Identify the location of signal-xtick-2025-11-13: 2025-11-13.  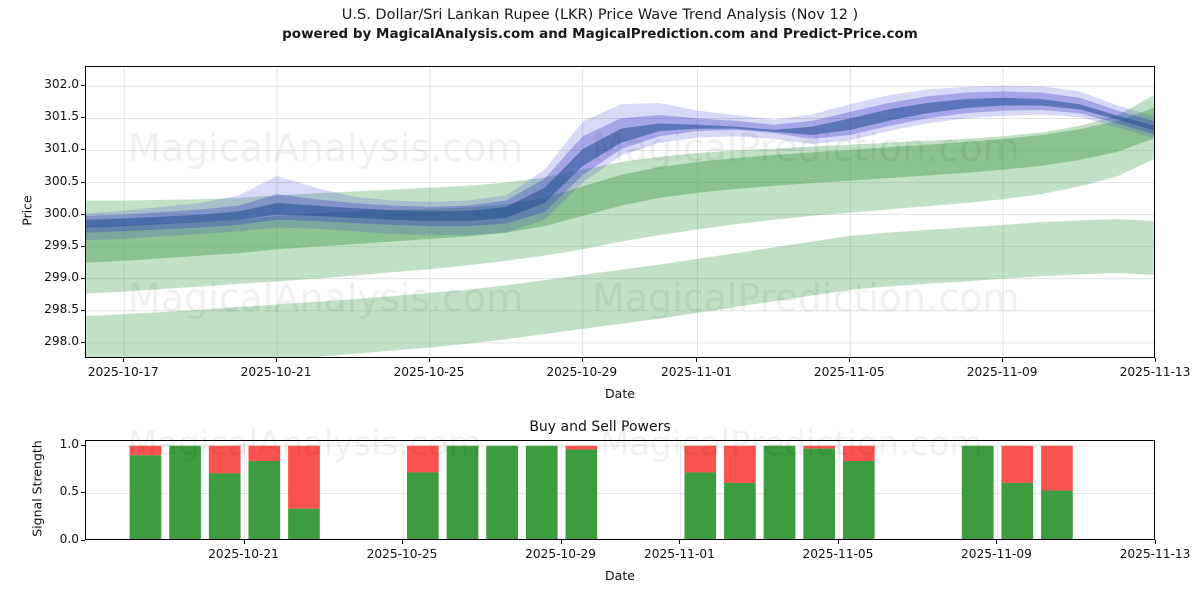
(1155, 554).